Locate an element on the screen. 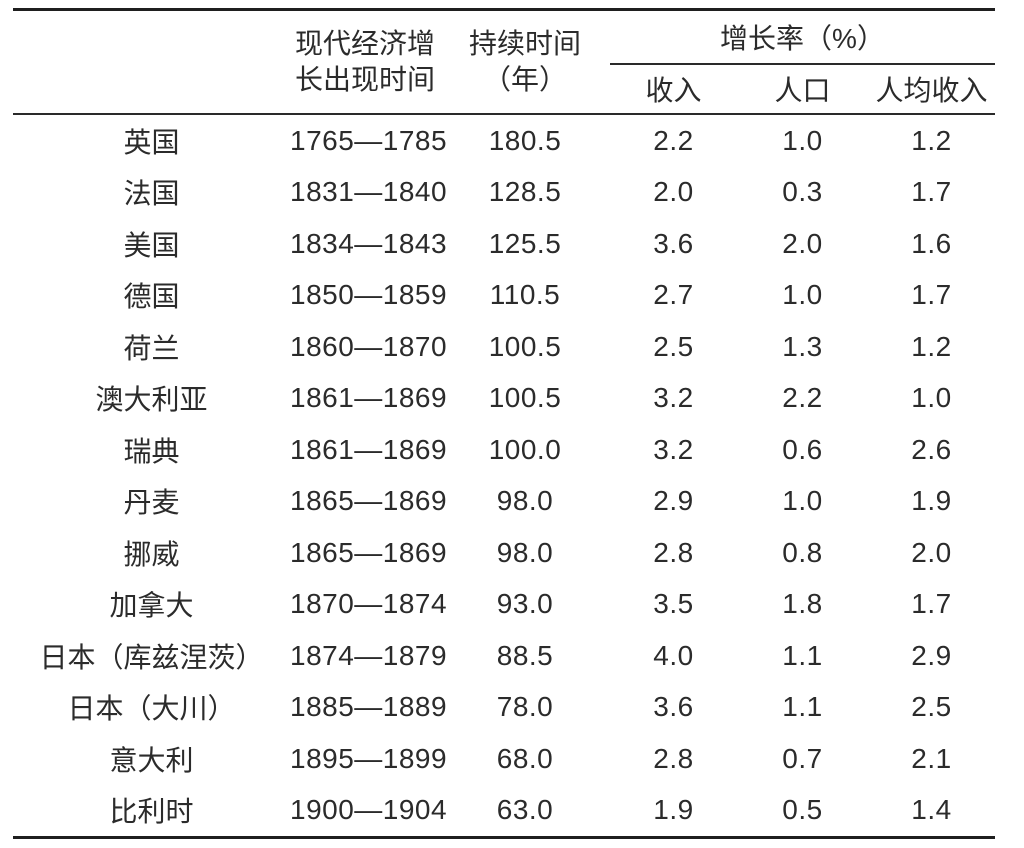  population-growth-cell: 2.0 is located at coordinates (802, 243).